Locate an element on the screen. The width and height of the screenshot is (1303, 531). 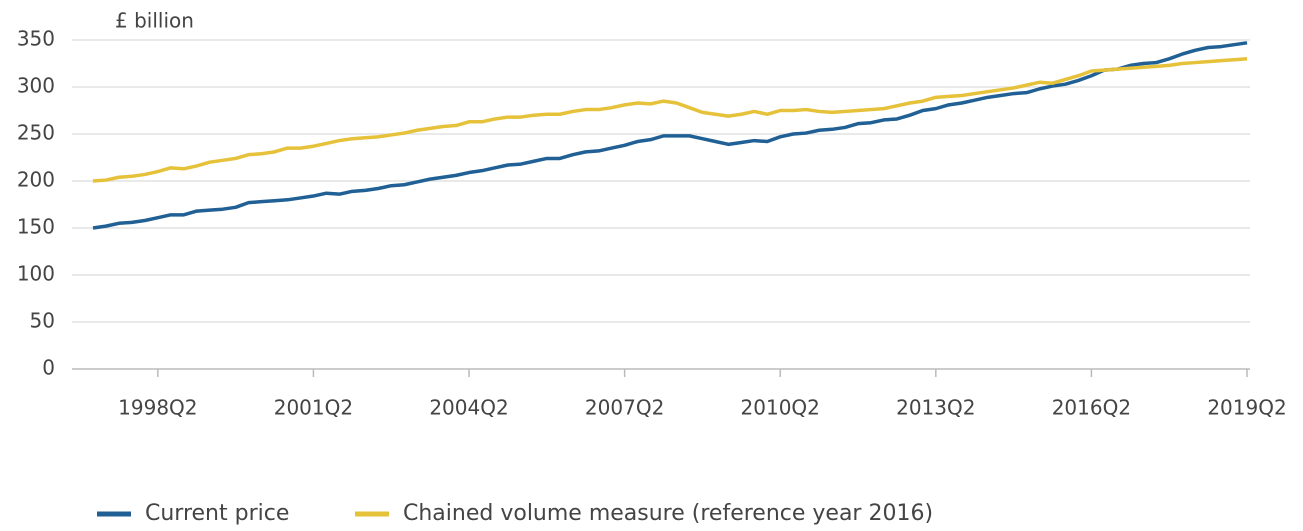
x-tick-label: 2019Q2 is located at coordinates (1246, 408).